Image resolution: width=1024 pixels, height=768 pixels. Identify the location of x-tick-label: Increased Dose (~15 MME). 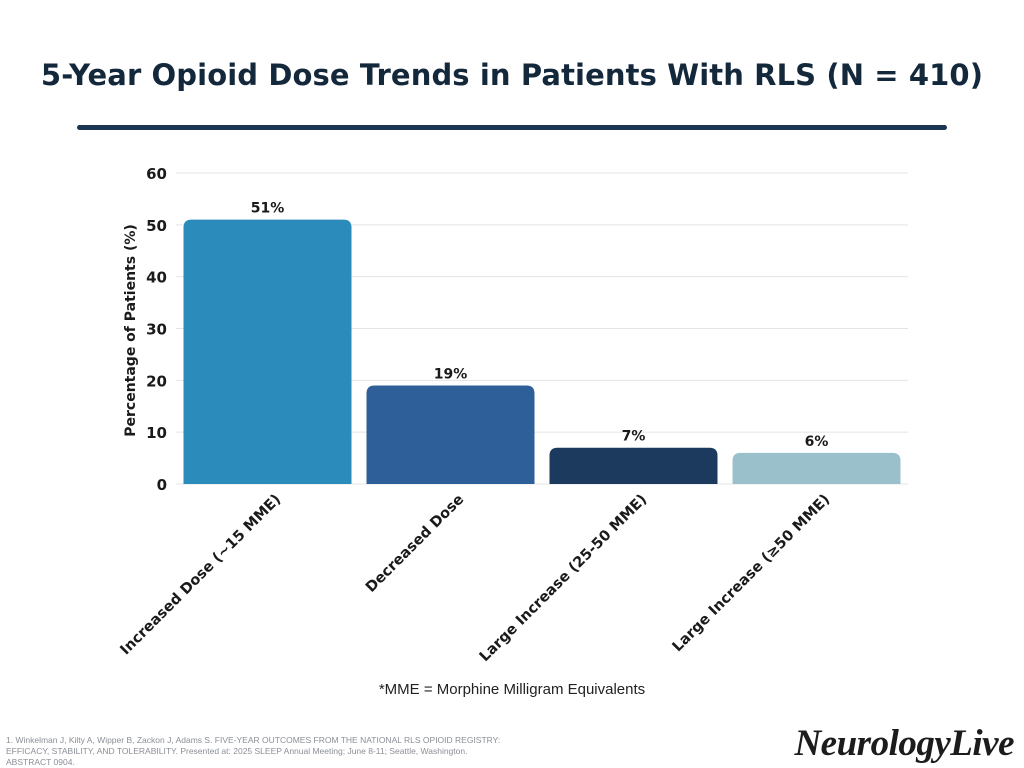
(201, 575).